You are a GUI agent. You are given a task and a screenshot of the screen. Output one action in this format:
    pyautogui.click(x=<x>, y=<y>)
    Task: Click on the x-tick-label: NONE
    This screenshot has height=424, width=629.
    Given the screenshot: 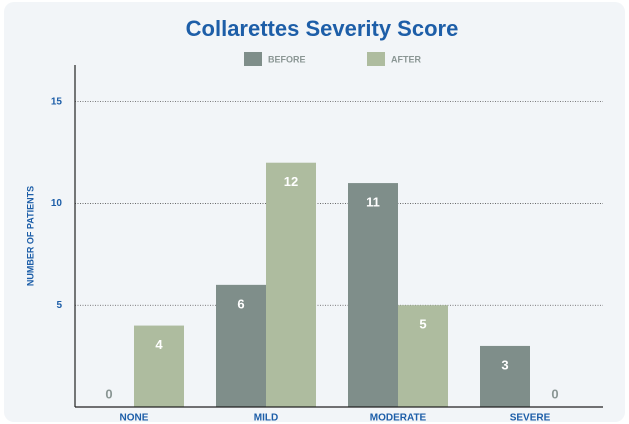 What is the action you would take?
    pyautogui.click(x=134, y=418)
    